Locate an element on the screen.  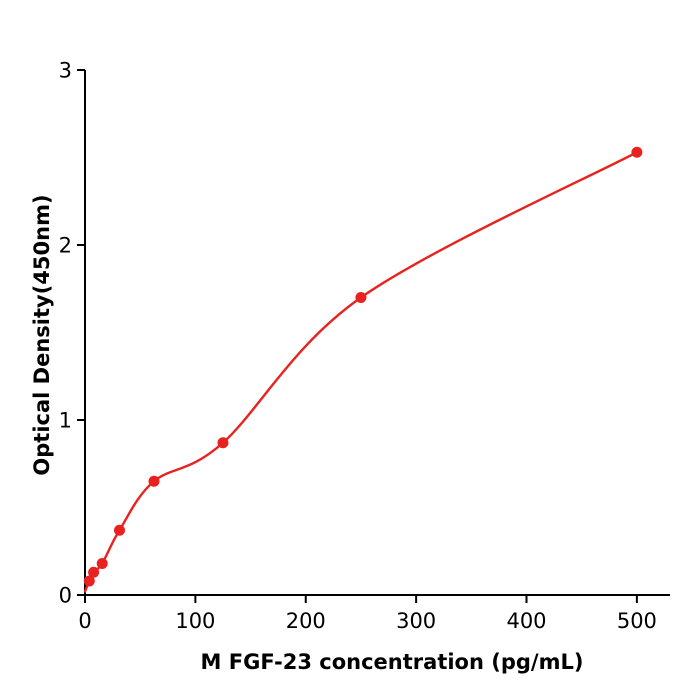
x-tick-label: 300 is located at coordinates (416, 621).